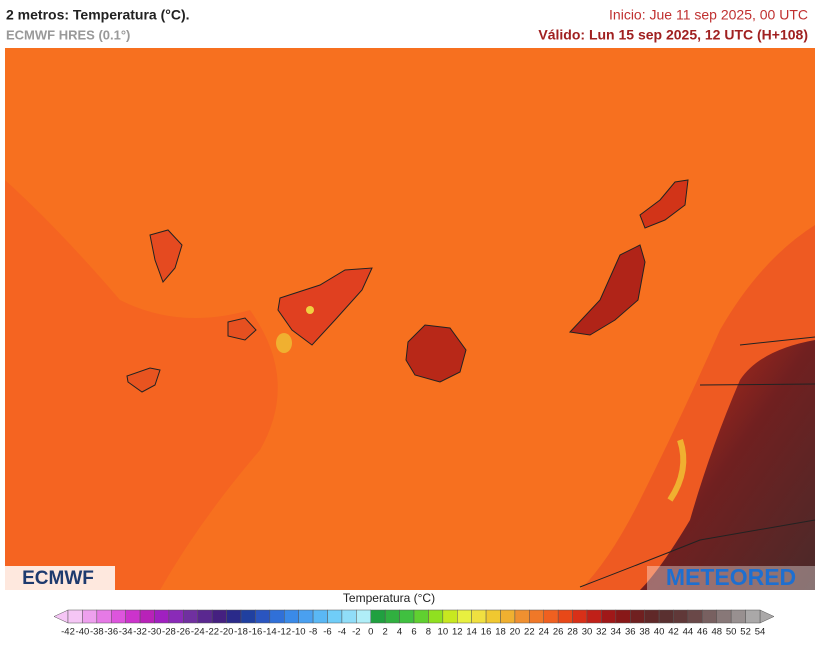 This screenshot has width=820, height=645. Describe the element at coordinates (140, 632) in the screenshot. I see `colorbar-tick-label: -32` at that location.